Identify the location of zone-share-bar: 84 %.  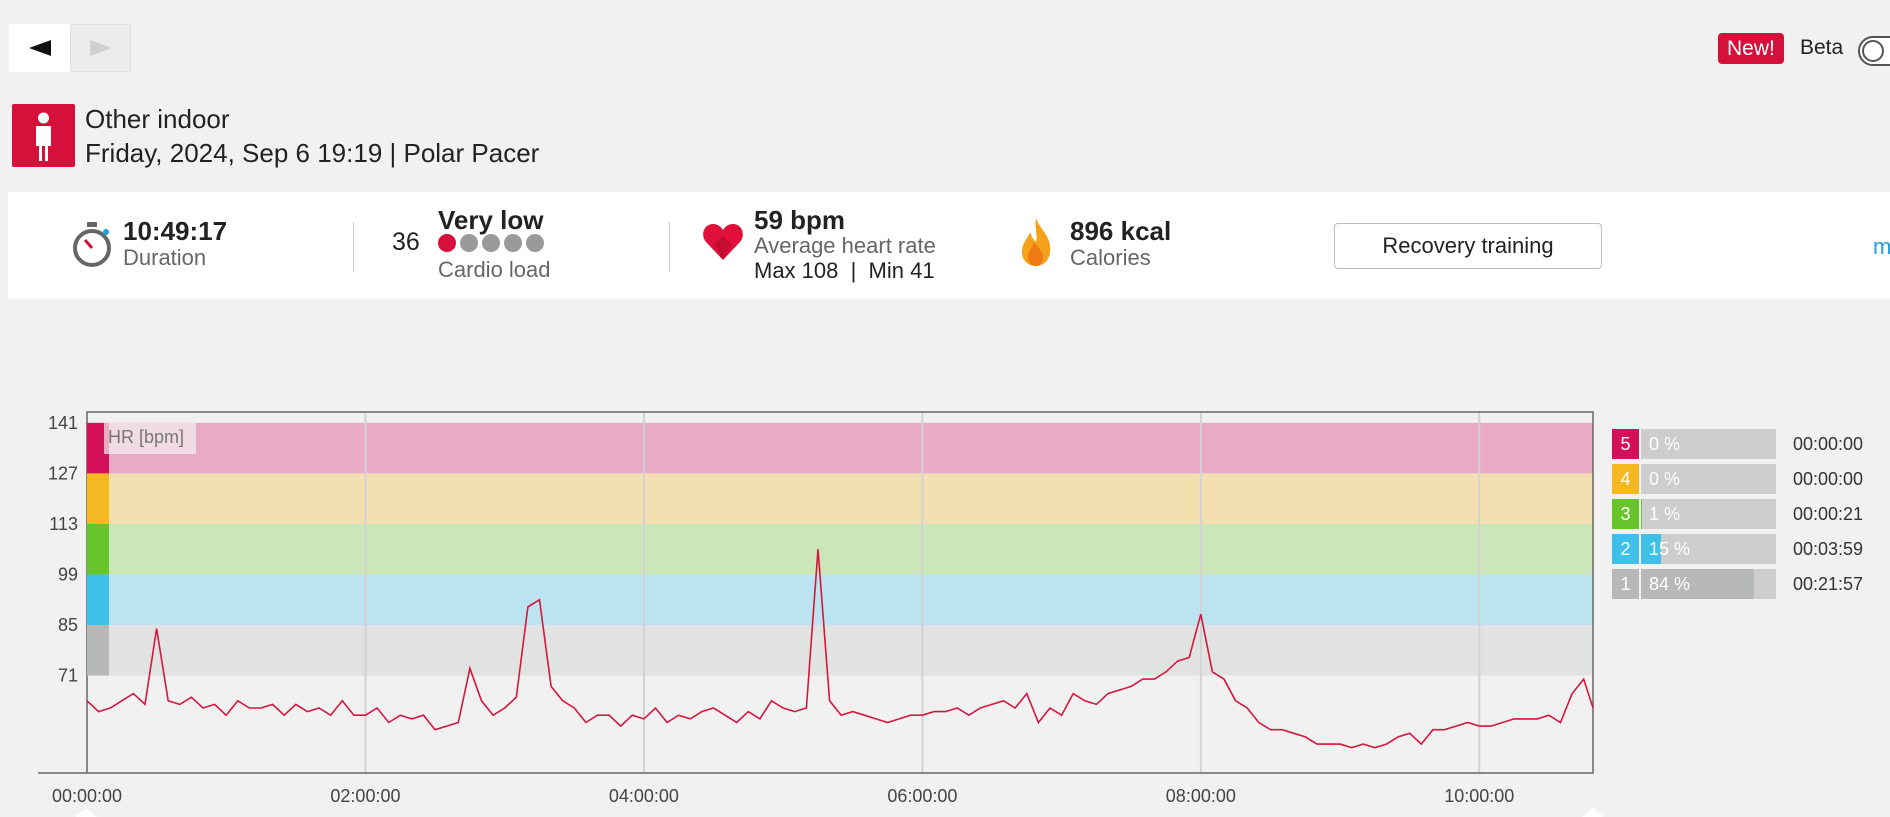
(1708, 584).